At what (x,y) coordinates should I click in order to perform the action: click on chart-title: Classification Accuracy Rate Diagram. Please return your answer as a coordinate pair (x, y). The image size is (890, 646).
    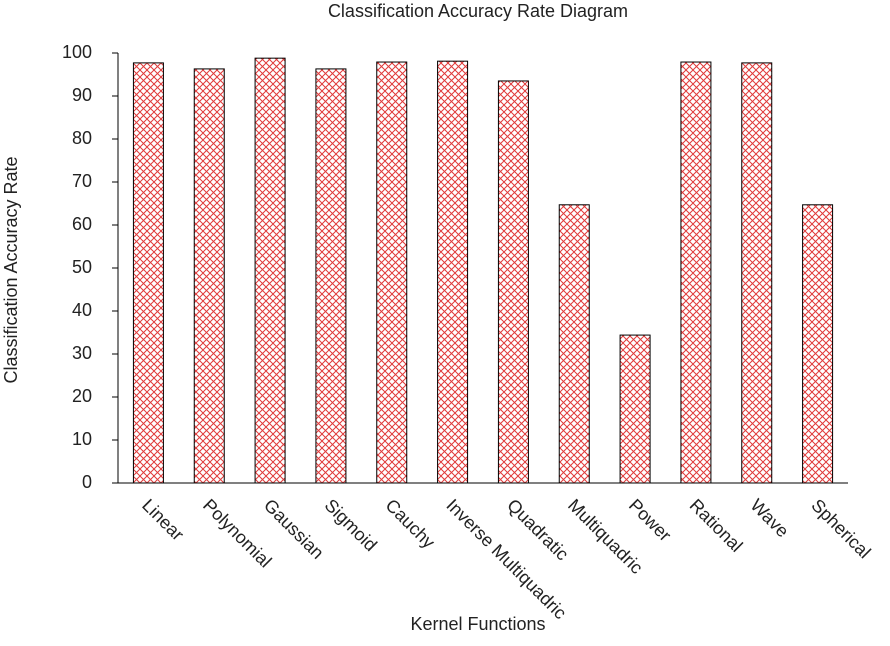
    Looking at the image, I should click on (478, 11).